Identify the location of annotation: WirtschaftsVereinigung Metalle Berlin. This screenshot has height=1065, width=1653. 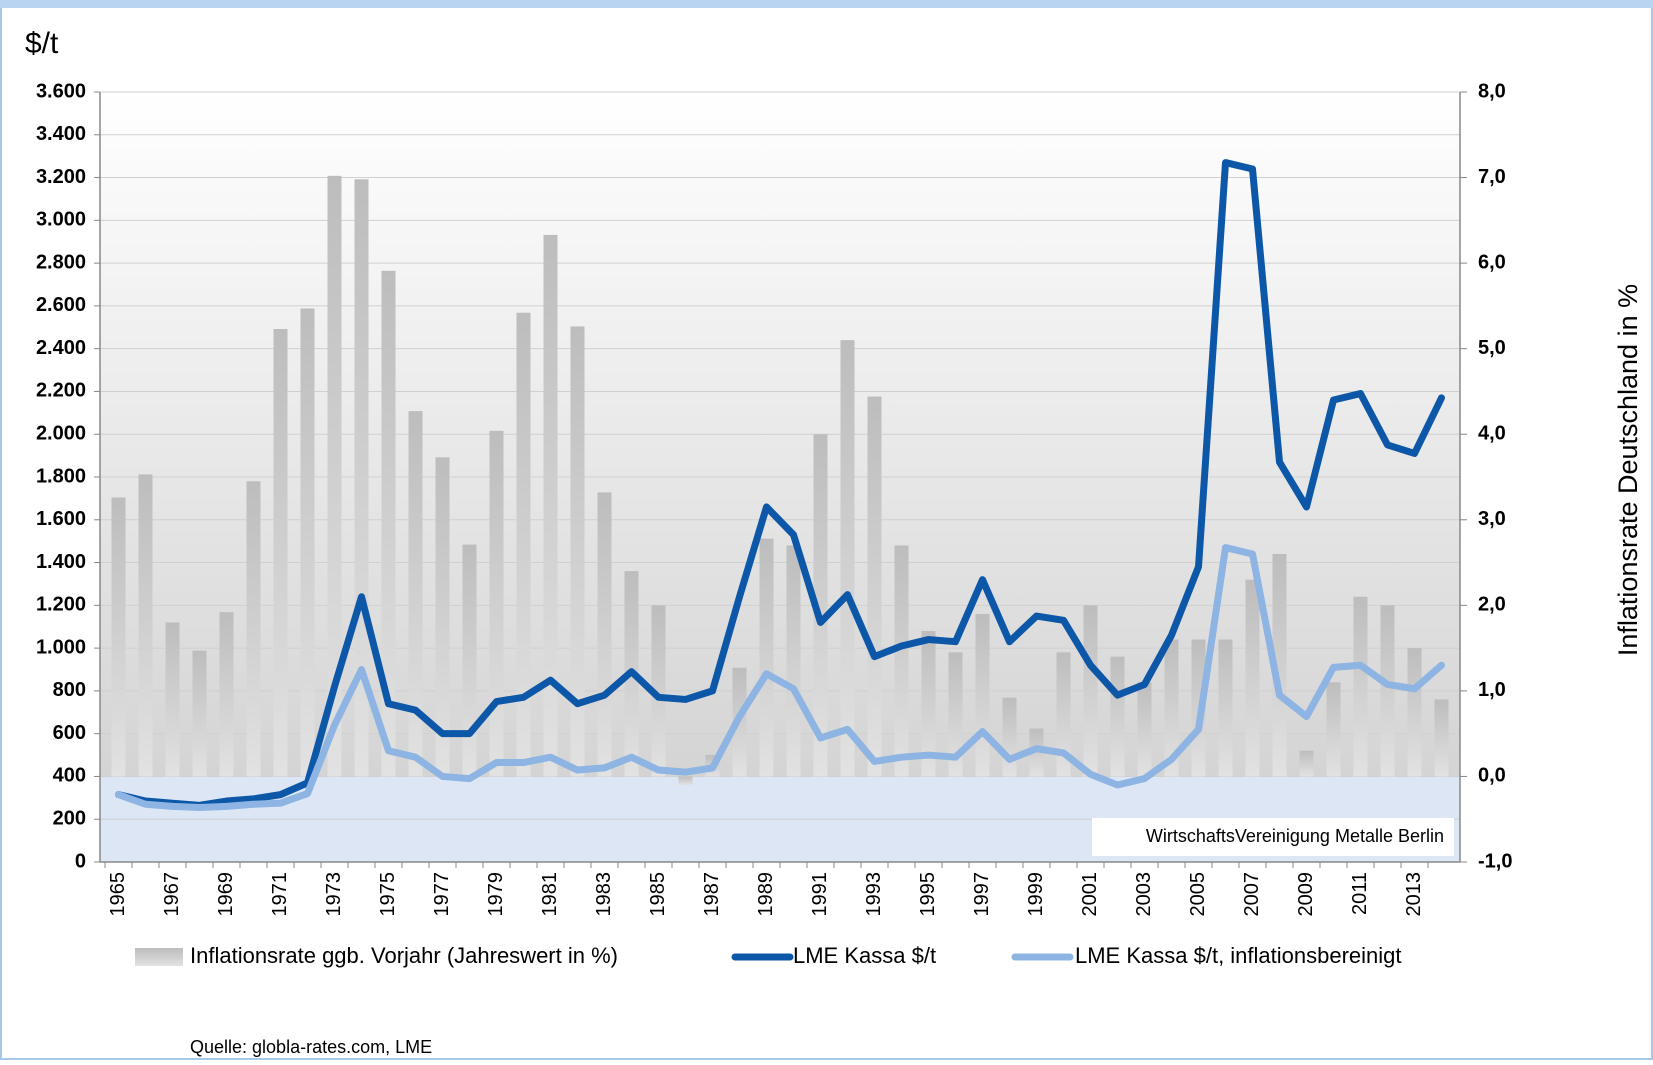
(1295, 836).